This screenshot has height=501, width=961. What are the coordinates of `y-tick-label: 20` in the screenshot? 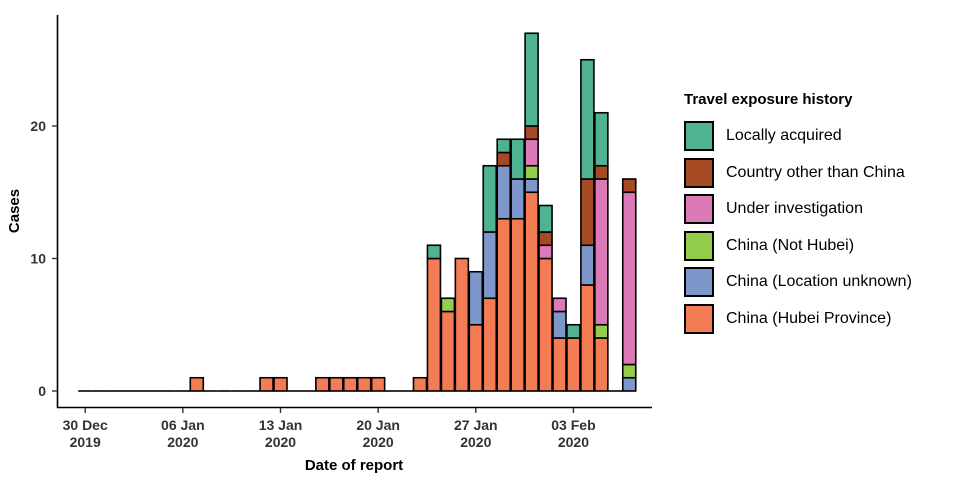 It's located at (38, 126).